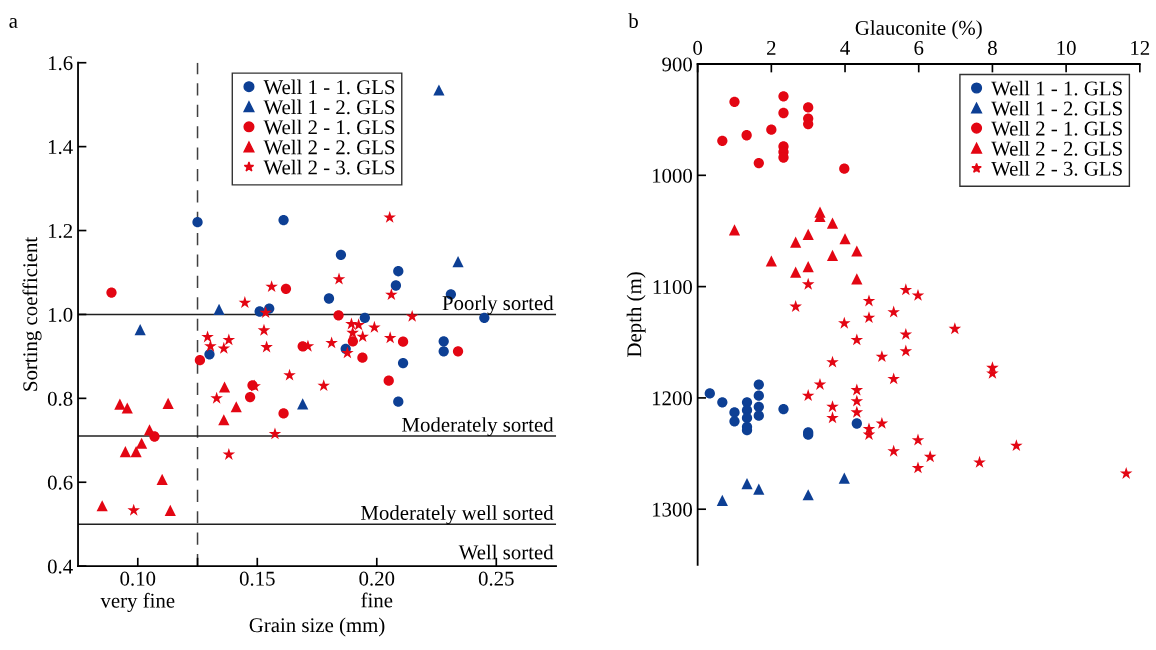 This screenshot has height=650, width=1156. I want to click on x-tick-label: 0.15, so click(257, 578).